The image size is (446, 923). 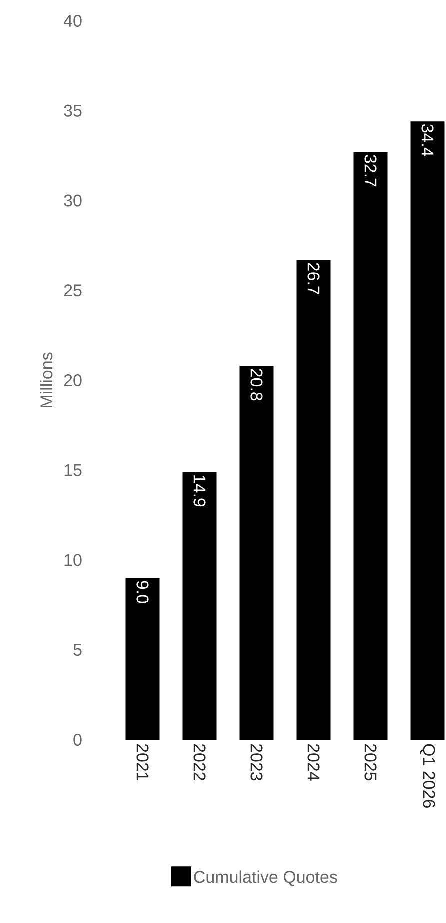 What do you see at coordinates (73, 470) in the screenshot?
I see `y-tick-label: 15` at bounding box center [73, 470].